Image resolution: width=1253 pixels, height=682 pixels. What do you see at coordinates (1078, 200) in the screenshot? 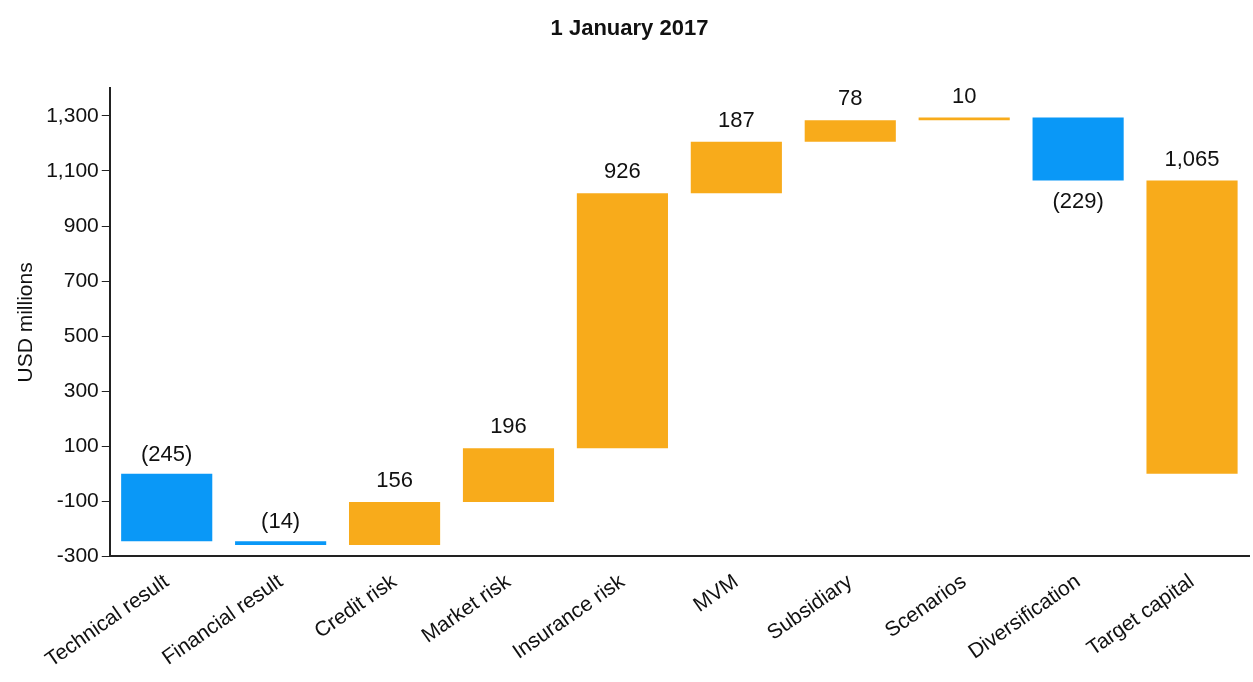
I see `data-label: (229)` at bounding box center [1078, 200].